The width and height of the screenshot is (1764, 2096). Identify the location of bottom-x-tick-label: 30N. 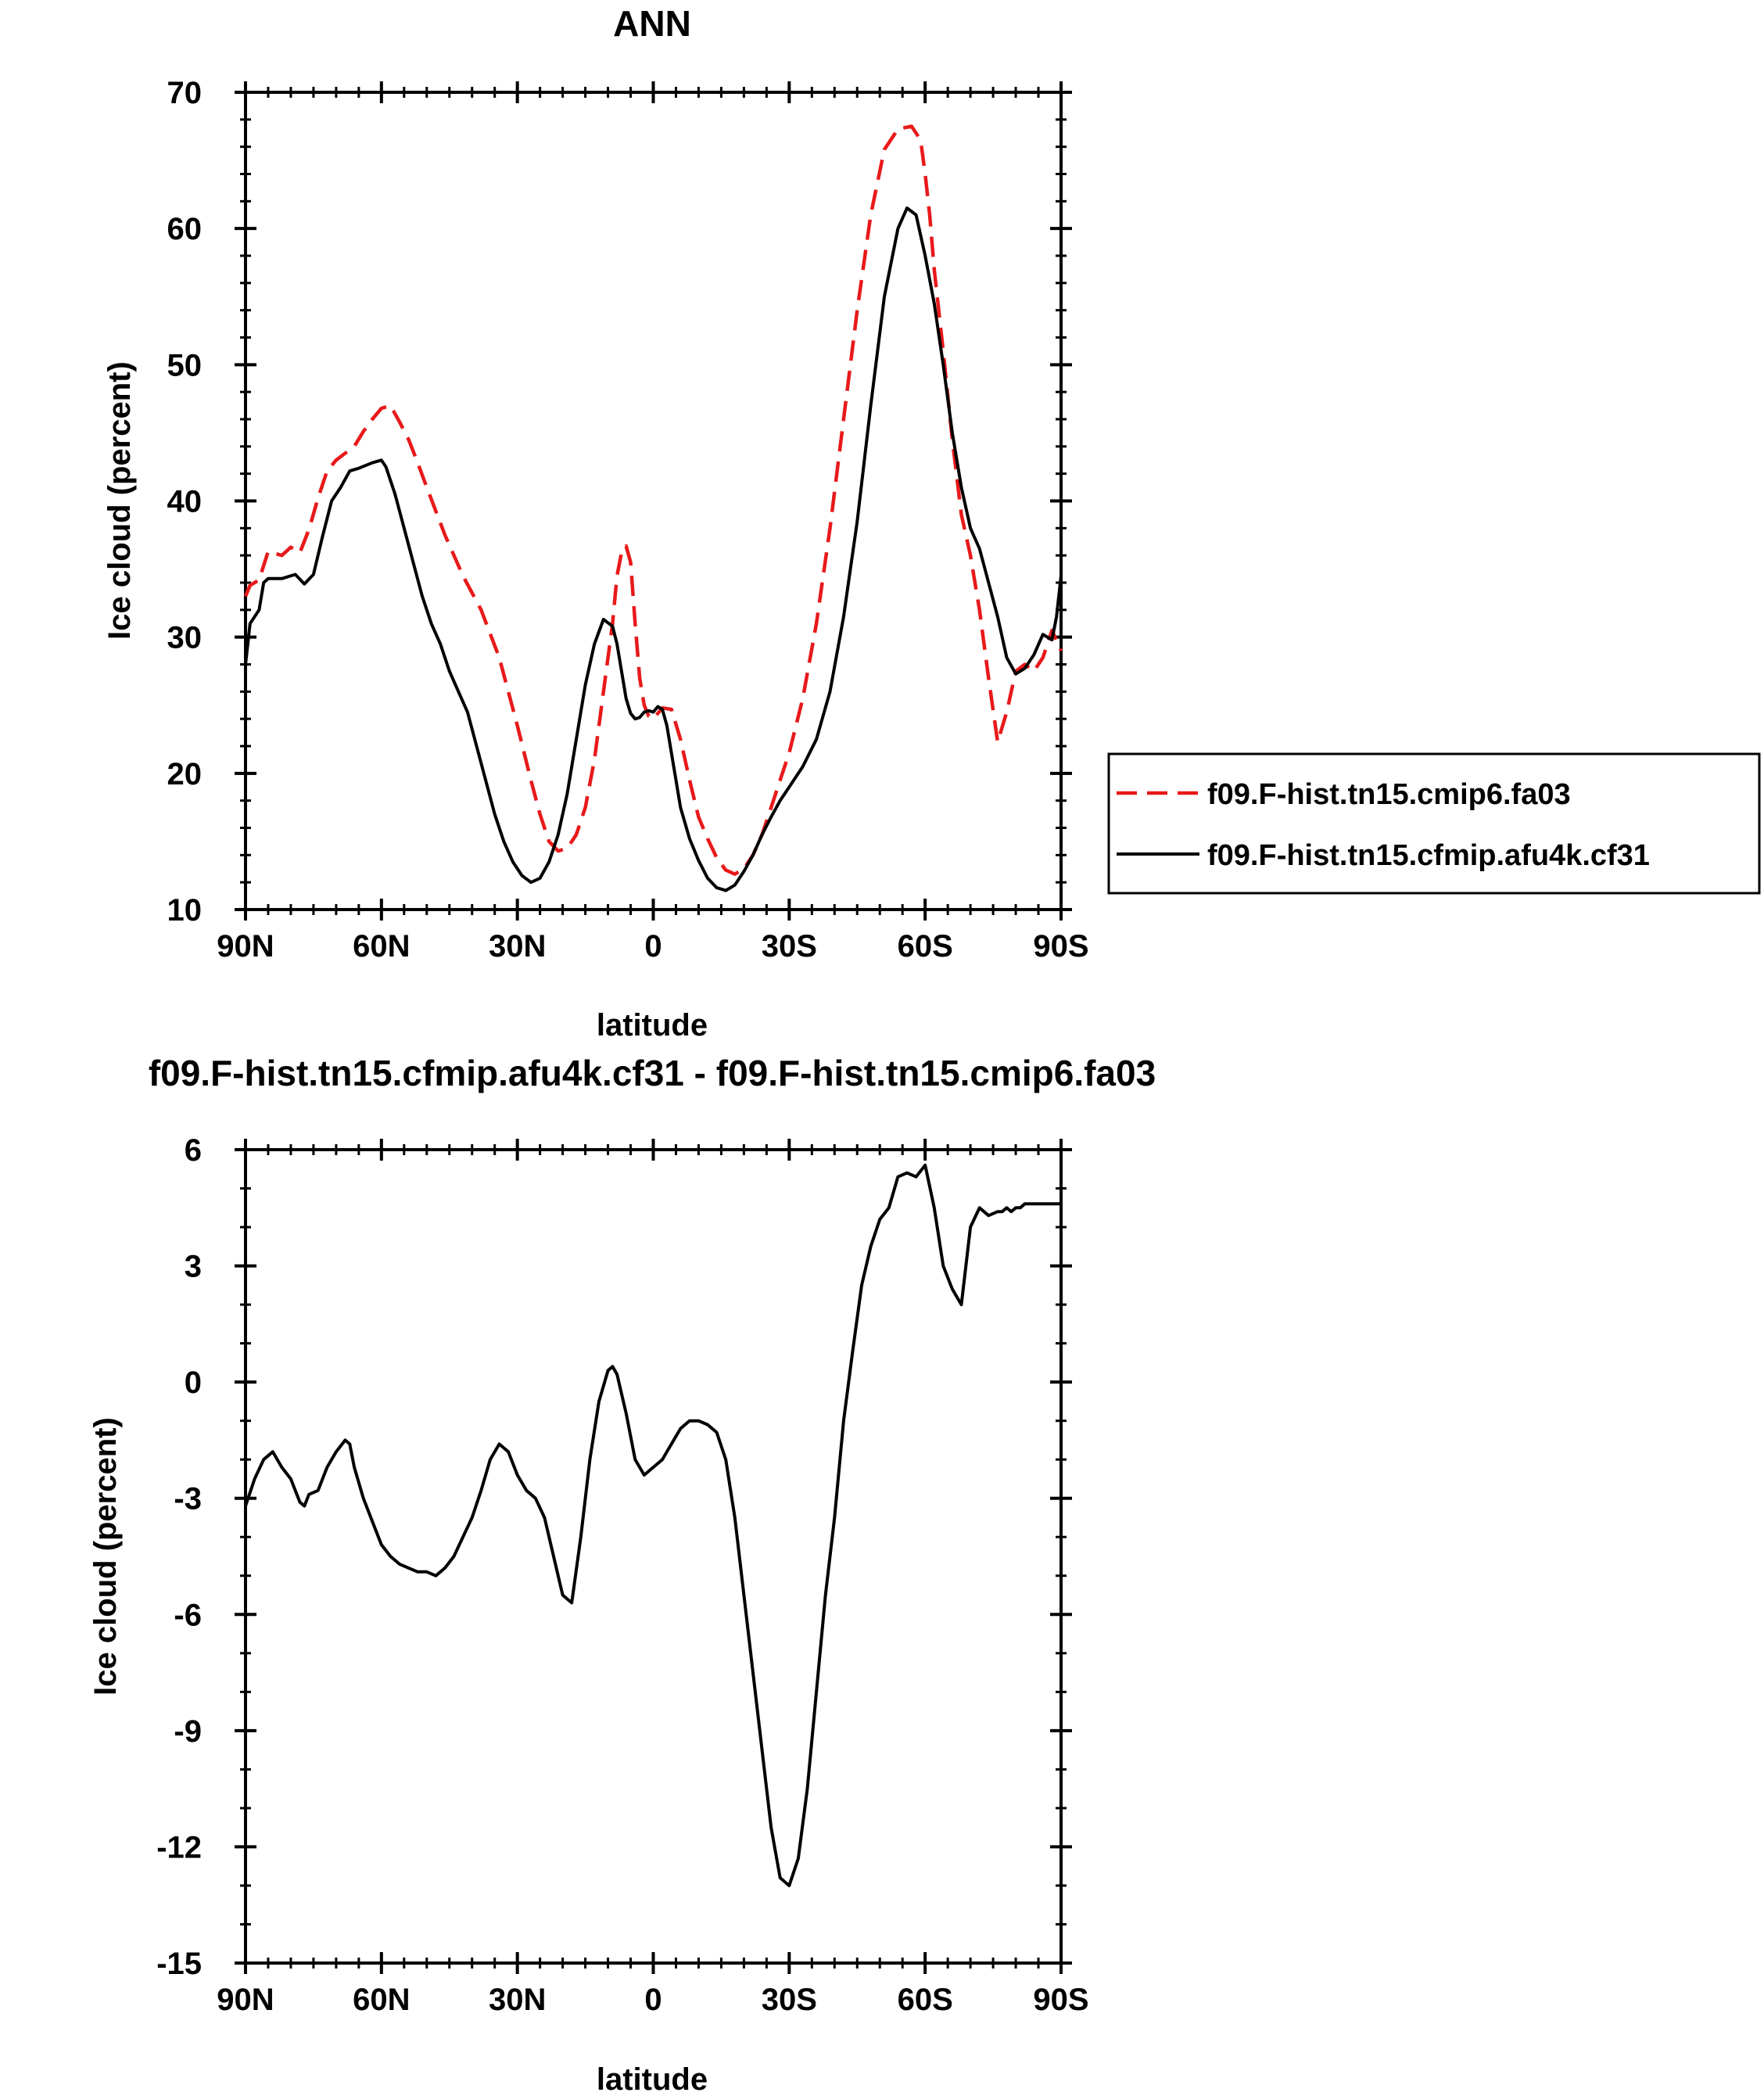
(517, 2000).